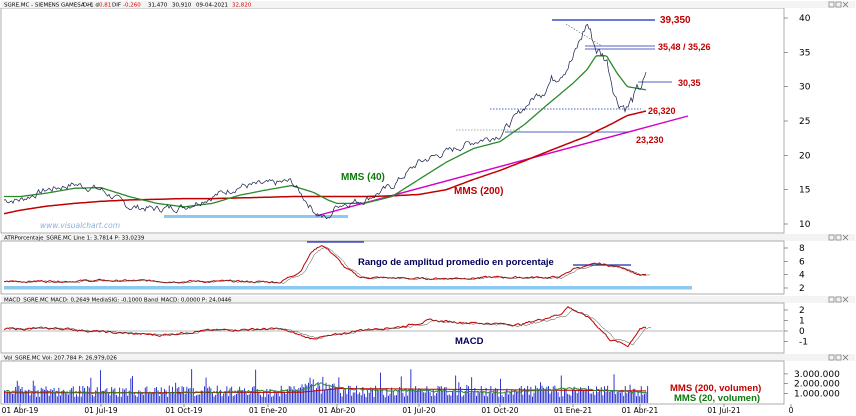 Image resolution: width=856 pixels, height=416 pixels. I want to click on macd-window-buttons, so click(838, 299).